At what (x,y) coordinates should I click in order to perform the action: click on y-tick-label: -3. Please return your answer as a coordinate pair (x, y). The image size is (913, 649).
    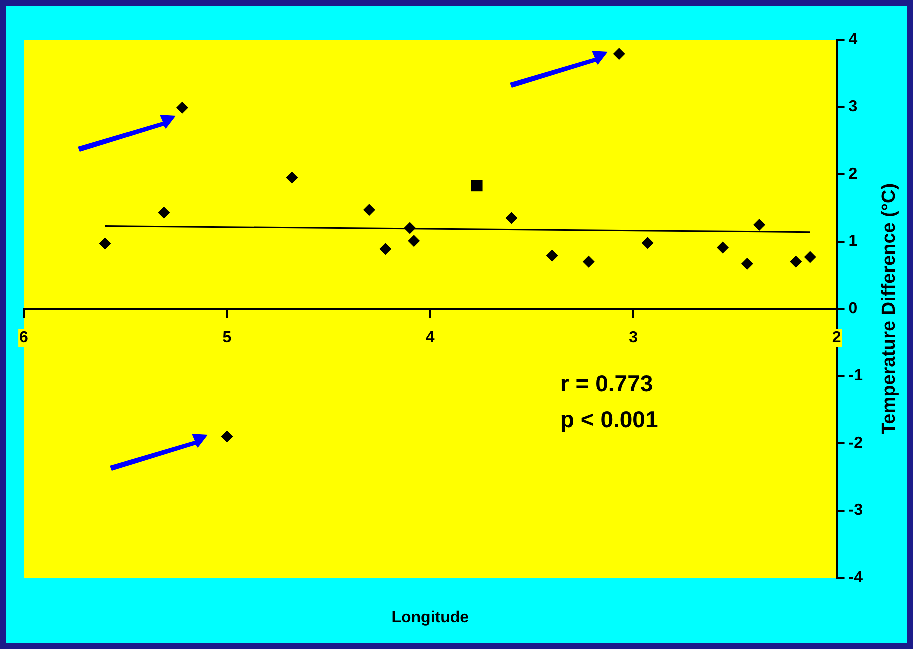
    Looking at the image, I should click on (856, 511).